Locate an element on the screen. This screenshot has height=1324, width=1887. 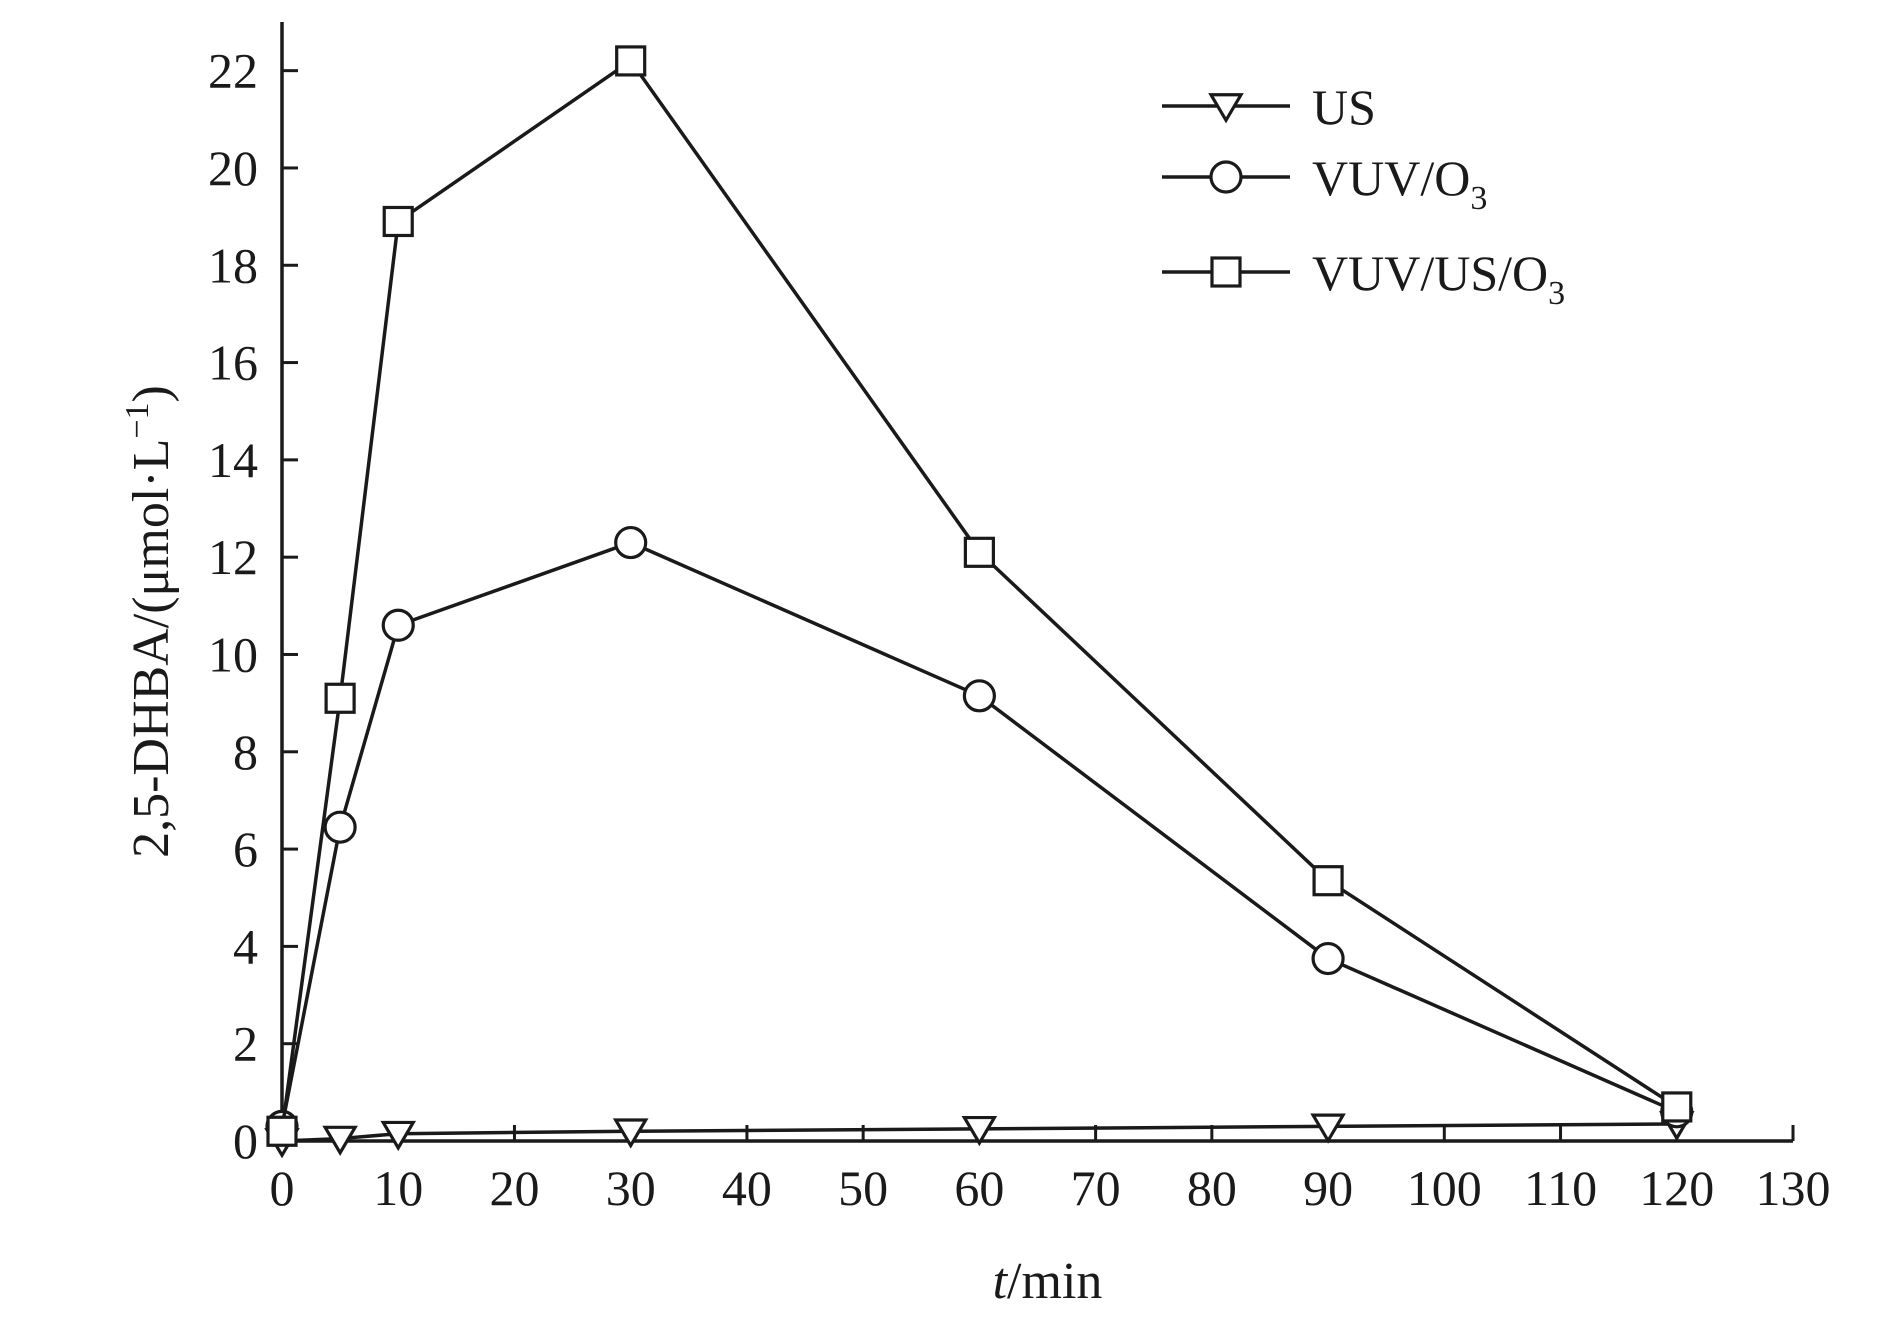
x-tick-label: 70 is located at coordinates (1096, 1188).